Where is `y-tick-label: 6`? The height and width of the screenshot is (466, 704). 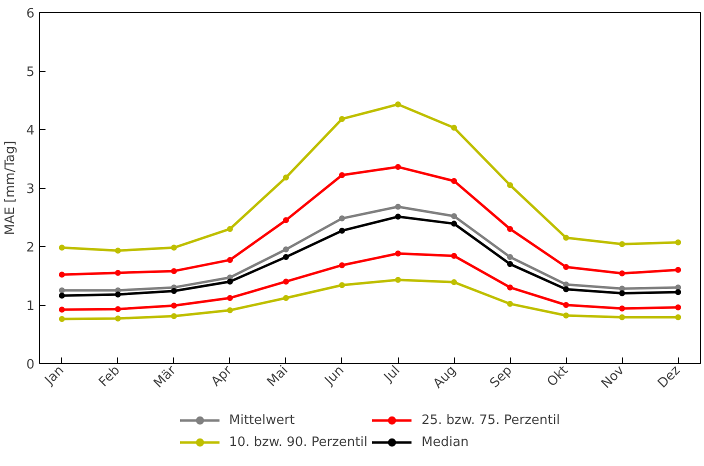
y-tick-label: 6 is located at coordinates (30, 14).